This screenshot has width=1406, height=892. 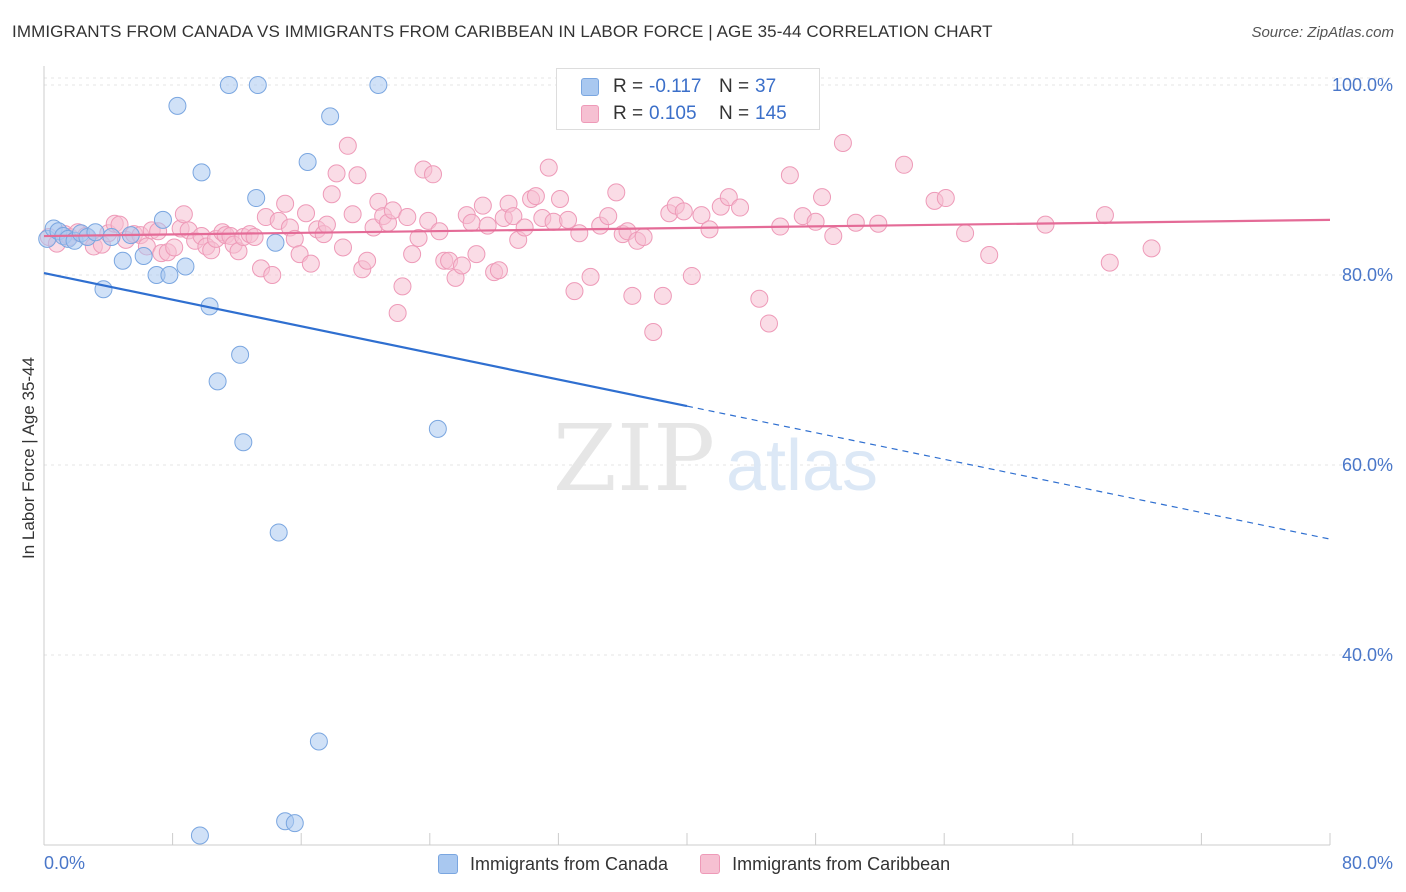 I want to click on canada-swatch, so click(x=590, y=87).